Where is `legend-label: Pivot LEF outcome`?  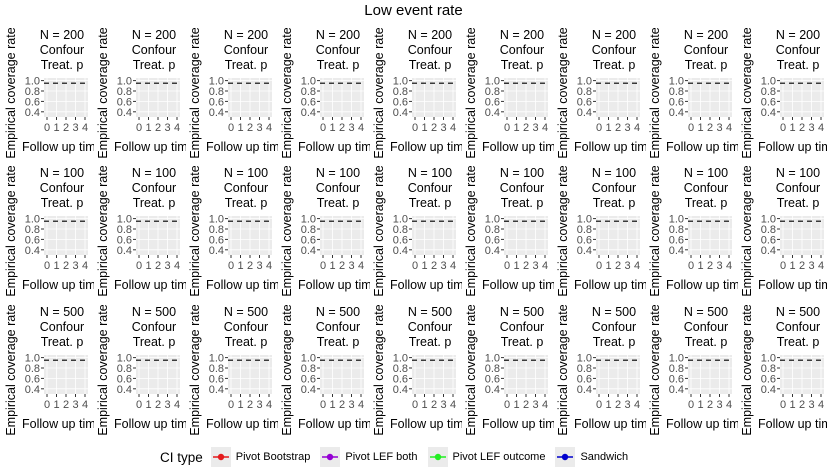
legend-label: Pivot LEF outcome is located at coordinates (499, 457).